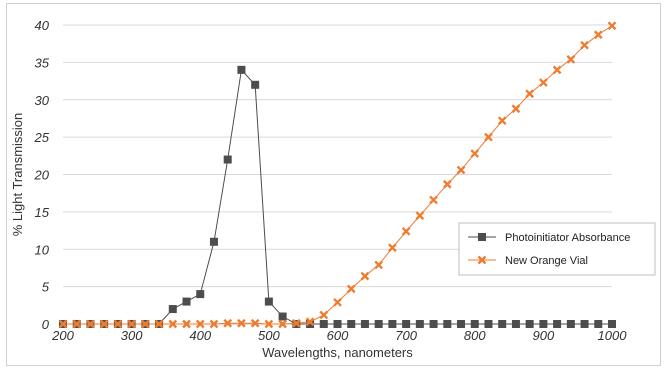  Describe the element at coordinates (546, 261) in the screenshot. I see `legend-label: New Orange Vial` at that location.